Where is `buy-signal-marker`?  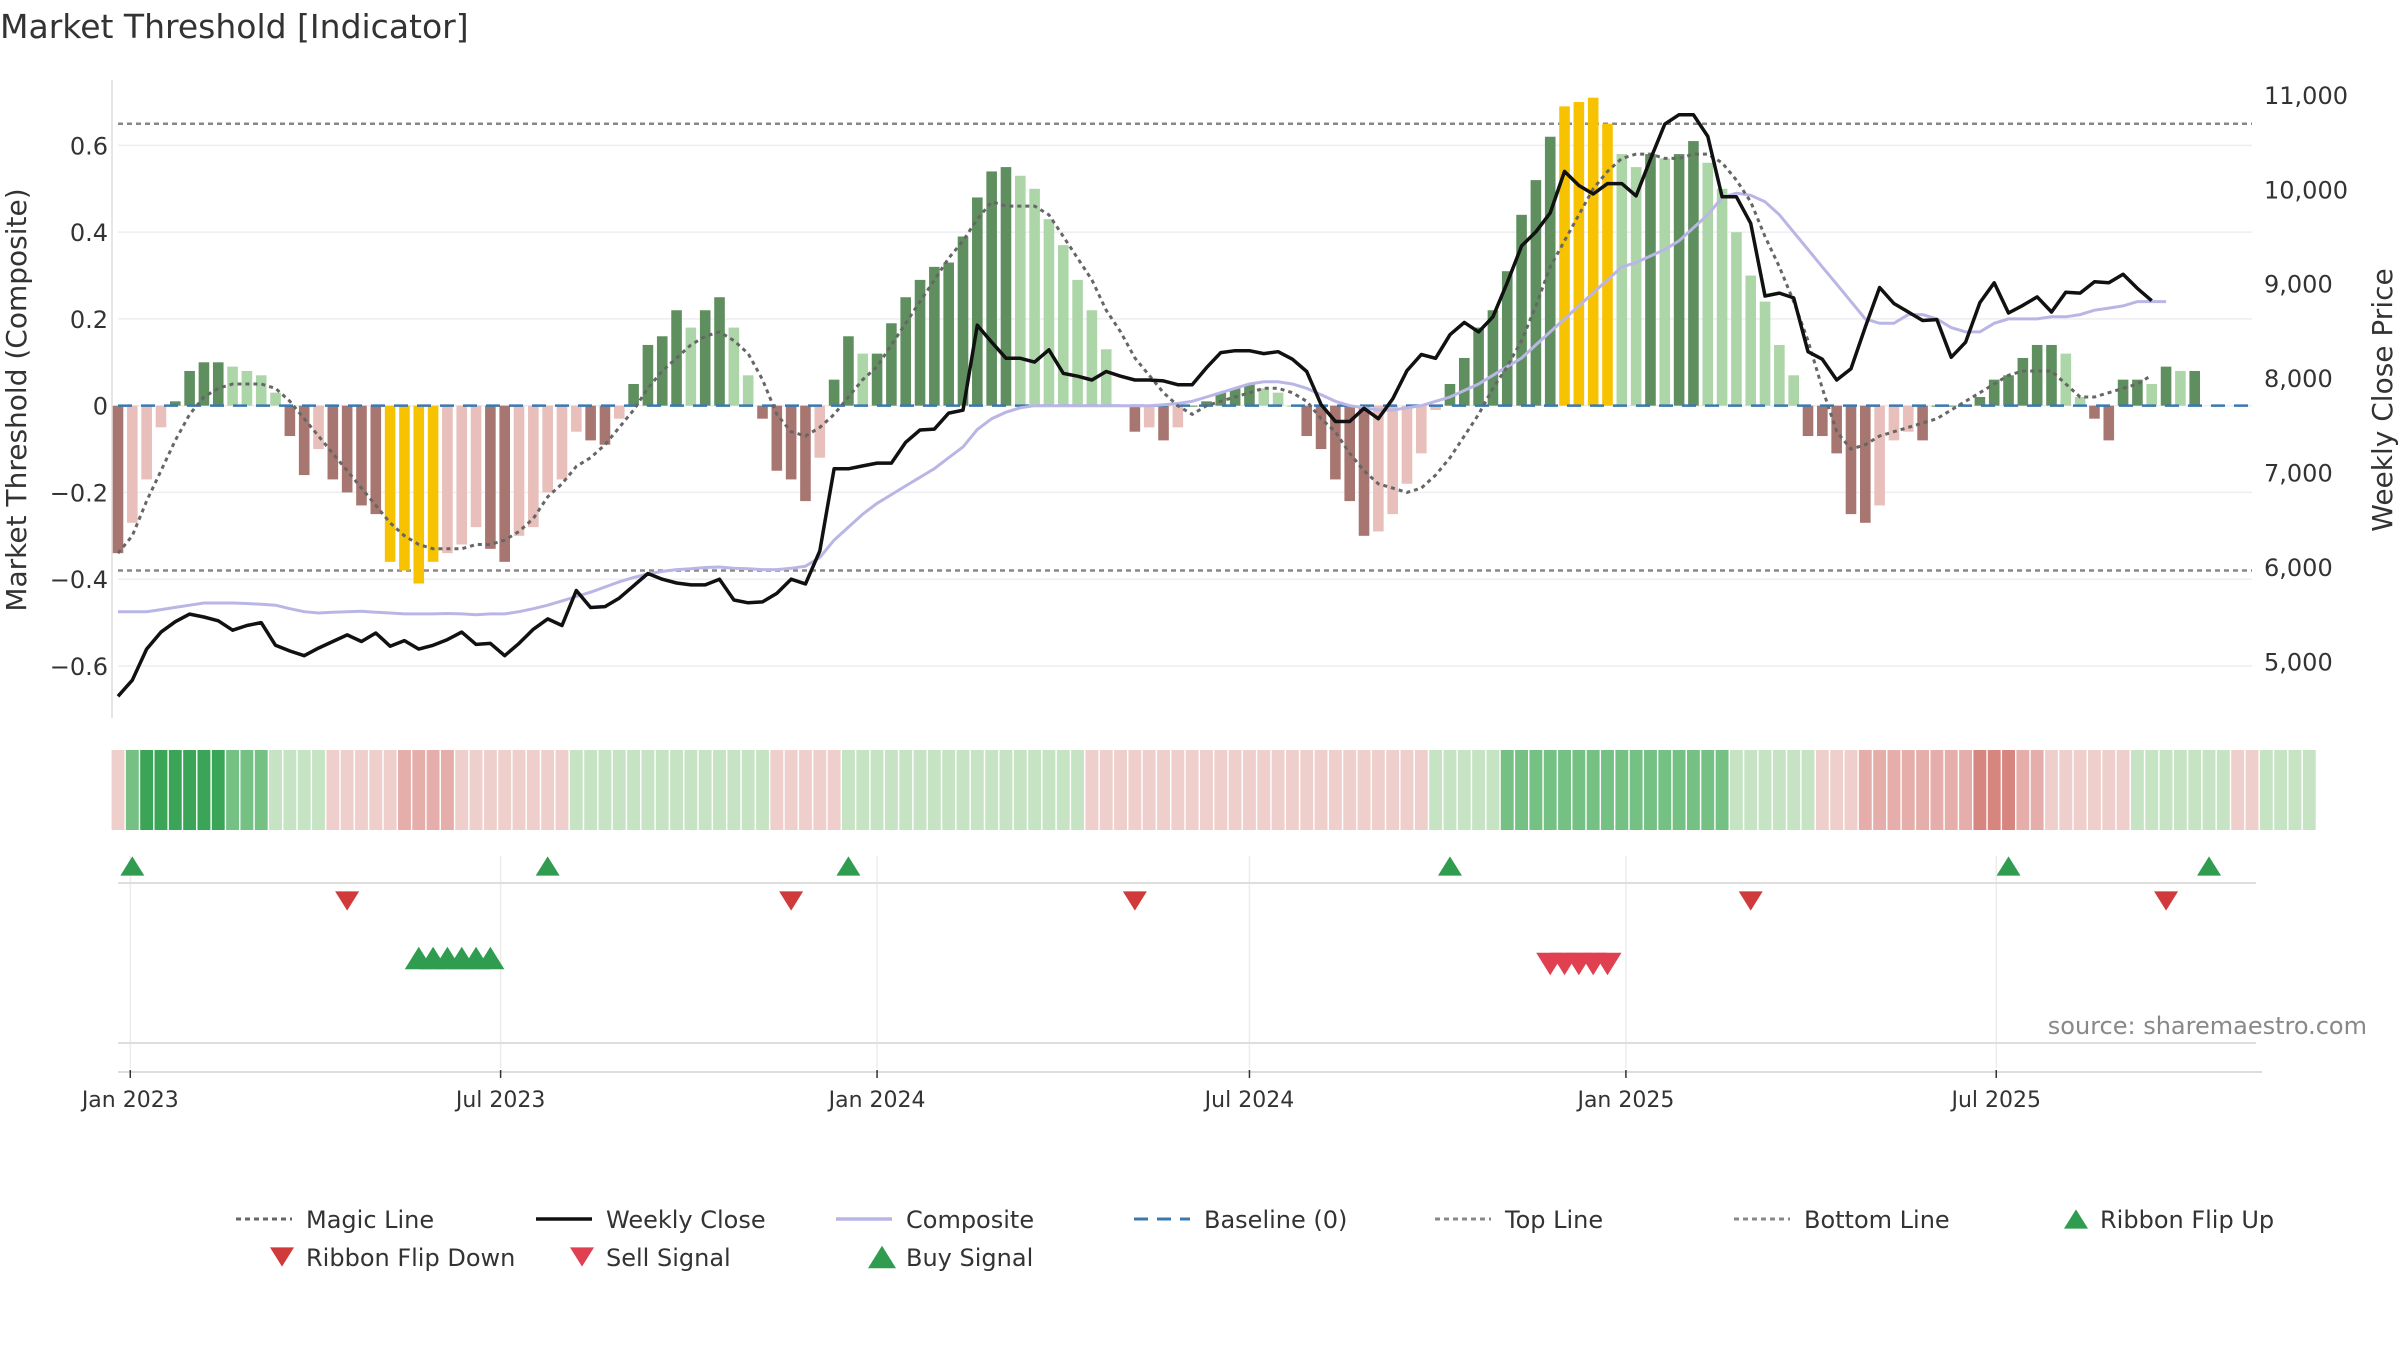
buy-signal-marker is located at coordinates (490, 958).